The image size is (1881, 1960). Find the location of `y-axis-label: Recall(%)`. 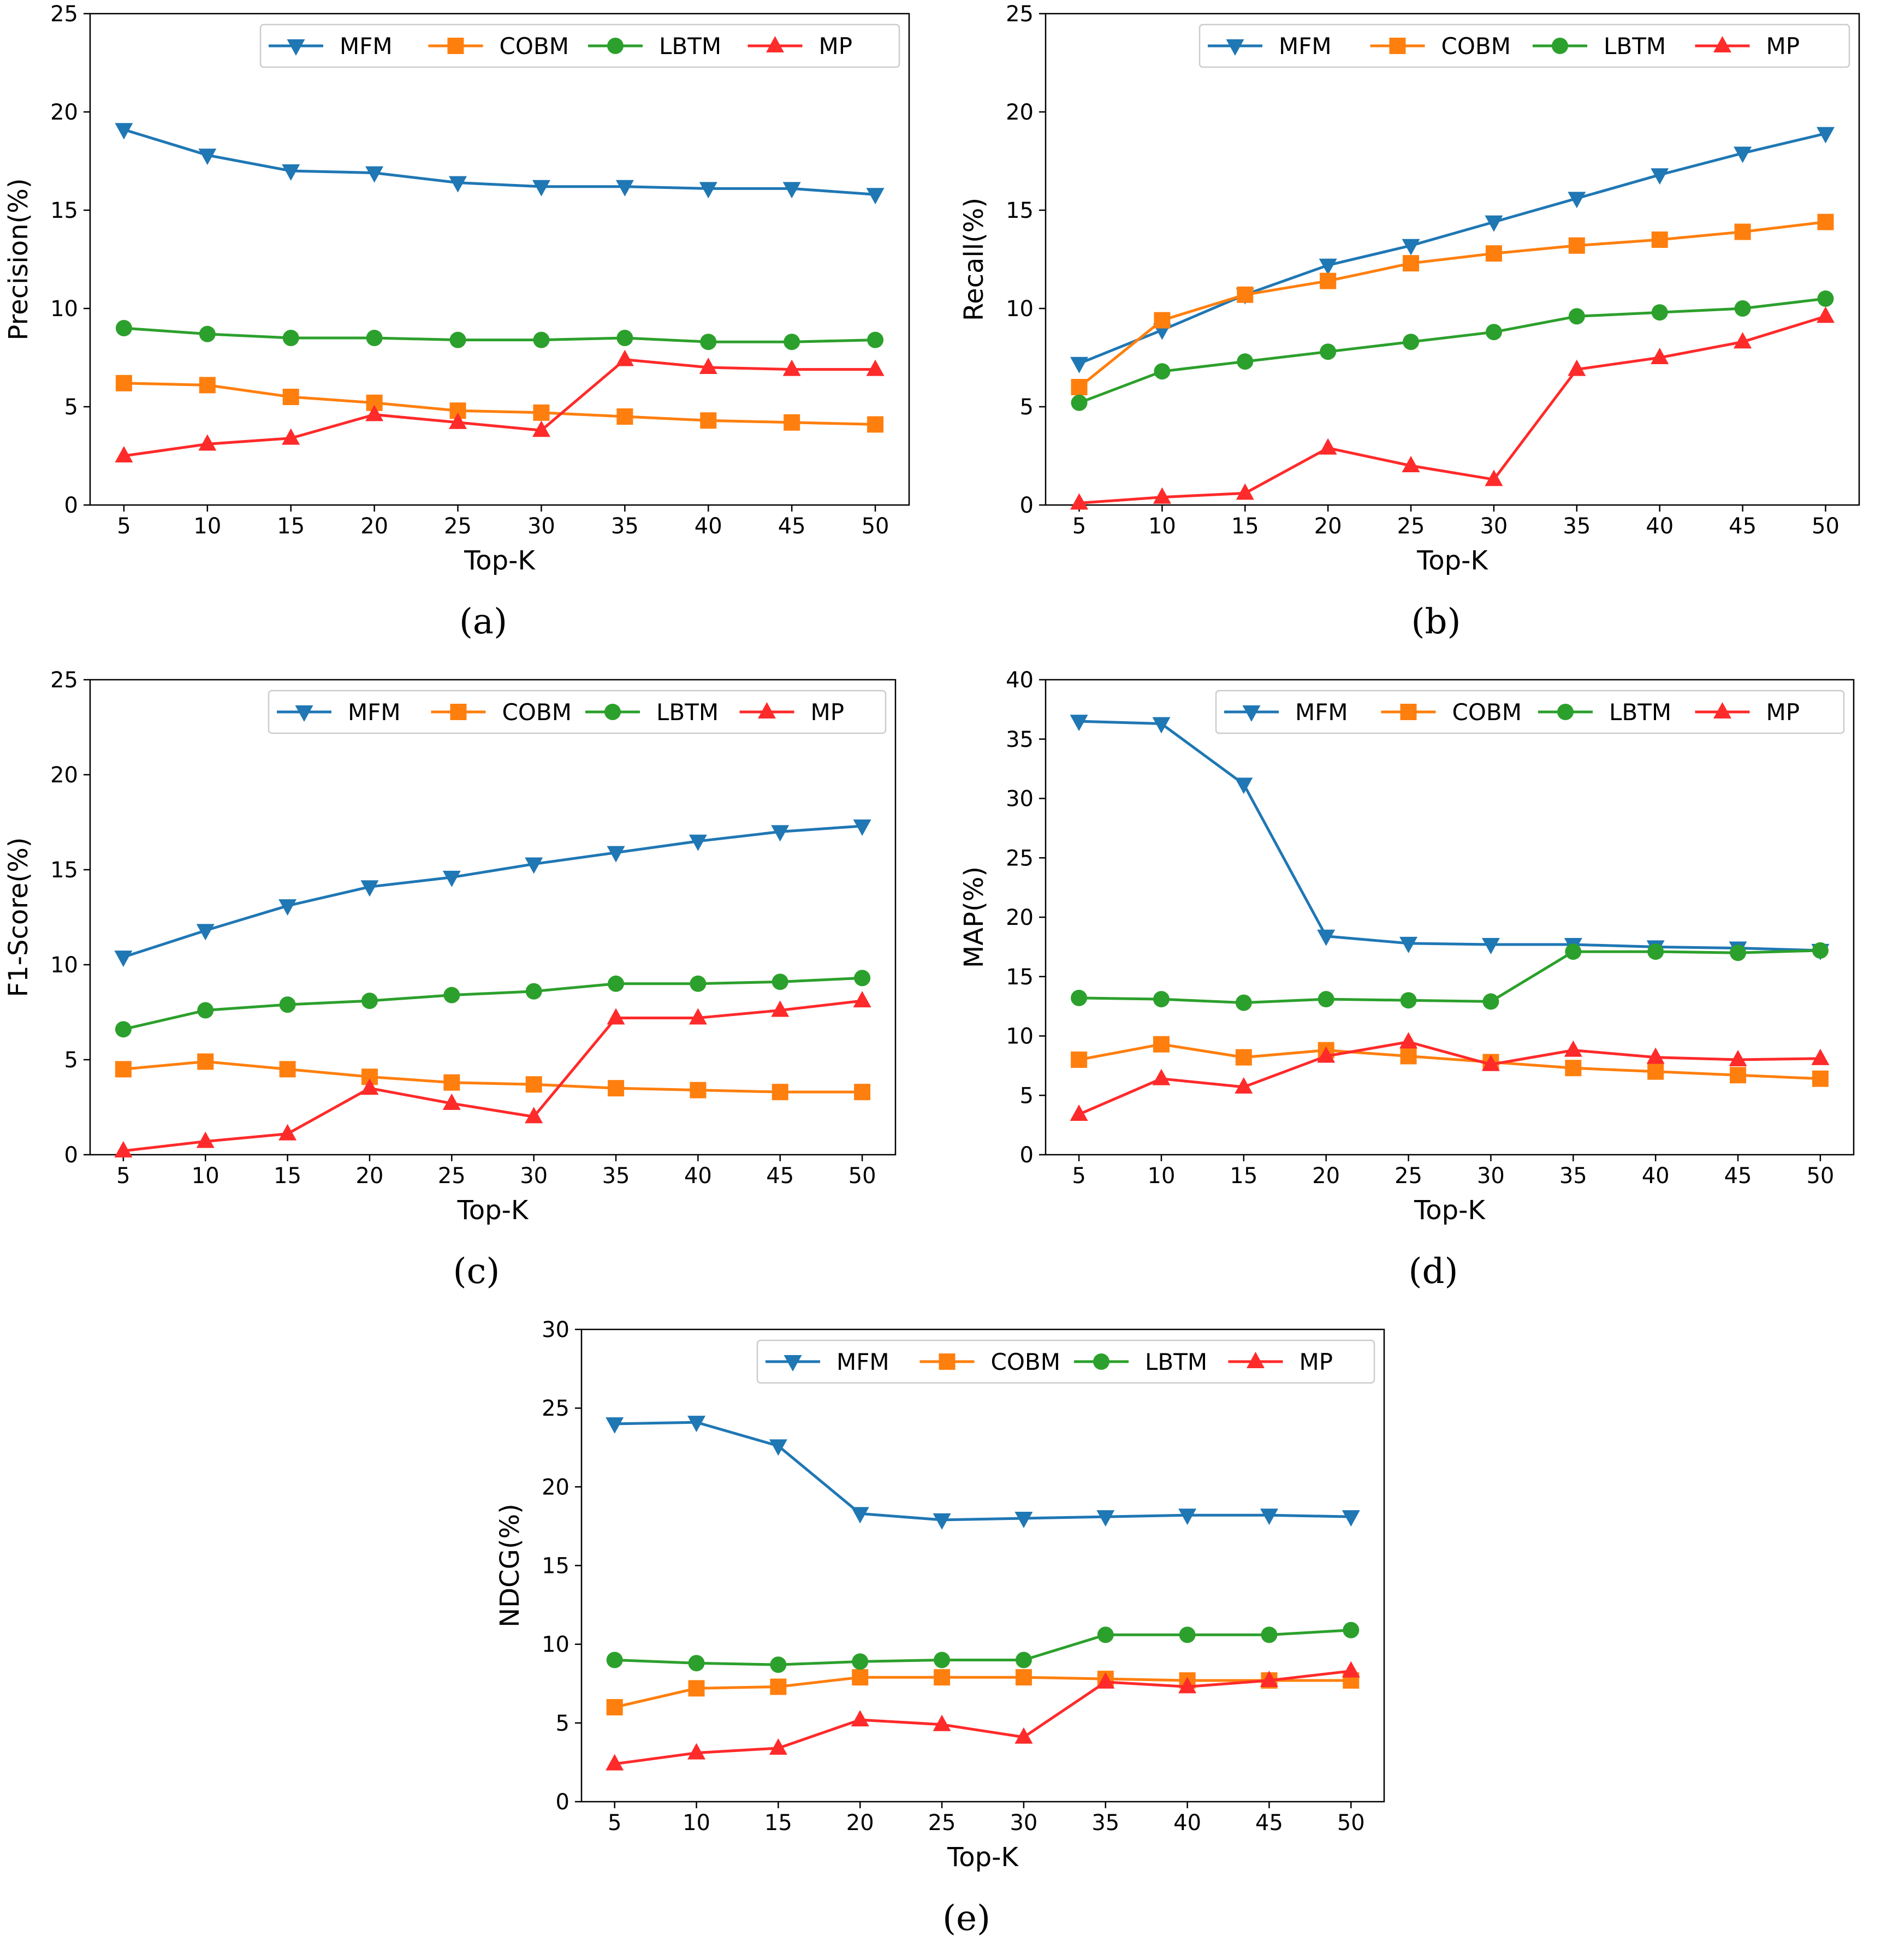

y-axis-label: Recall(%) is located at coordinates (974, 259).